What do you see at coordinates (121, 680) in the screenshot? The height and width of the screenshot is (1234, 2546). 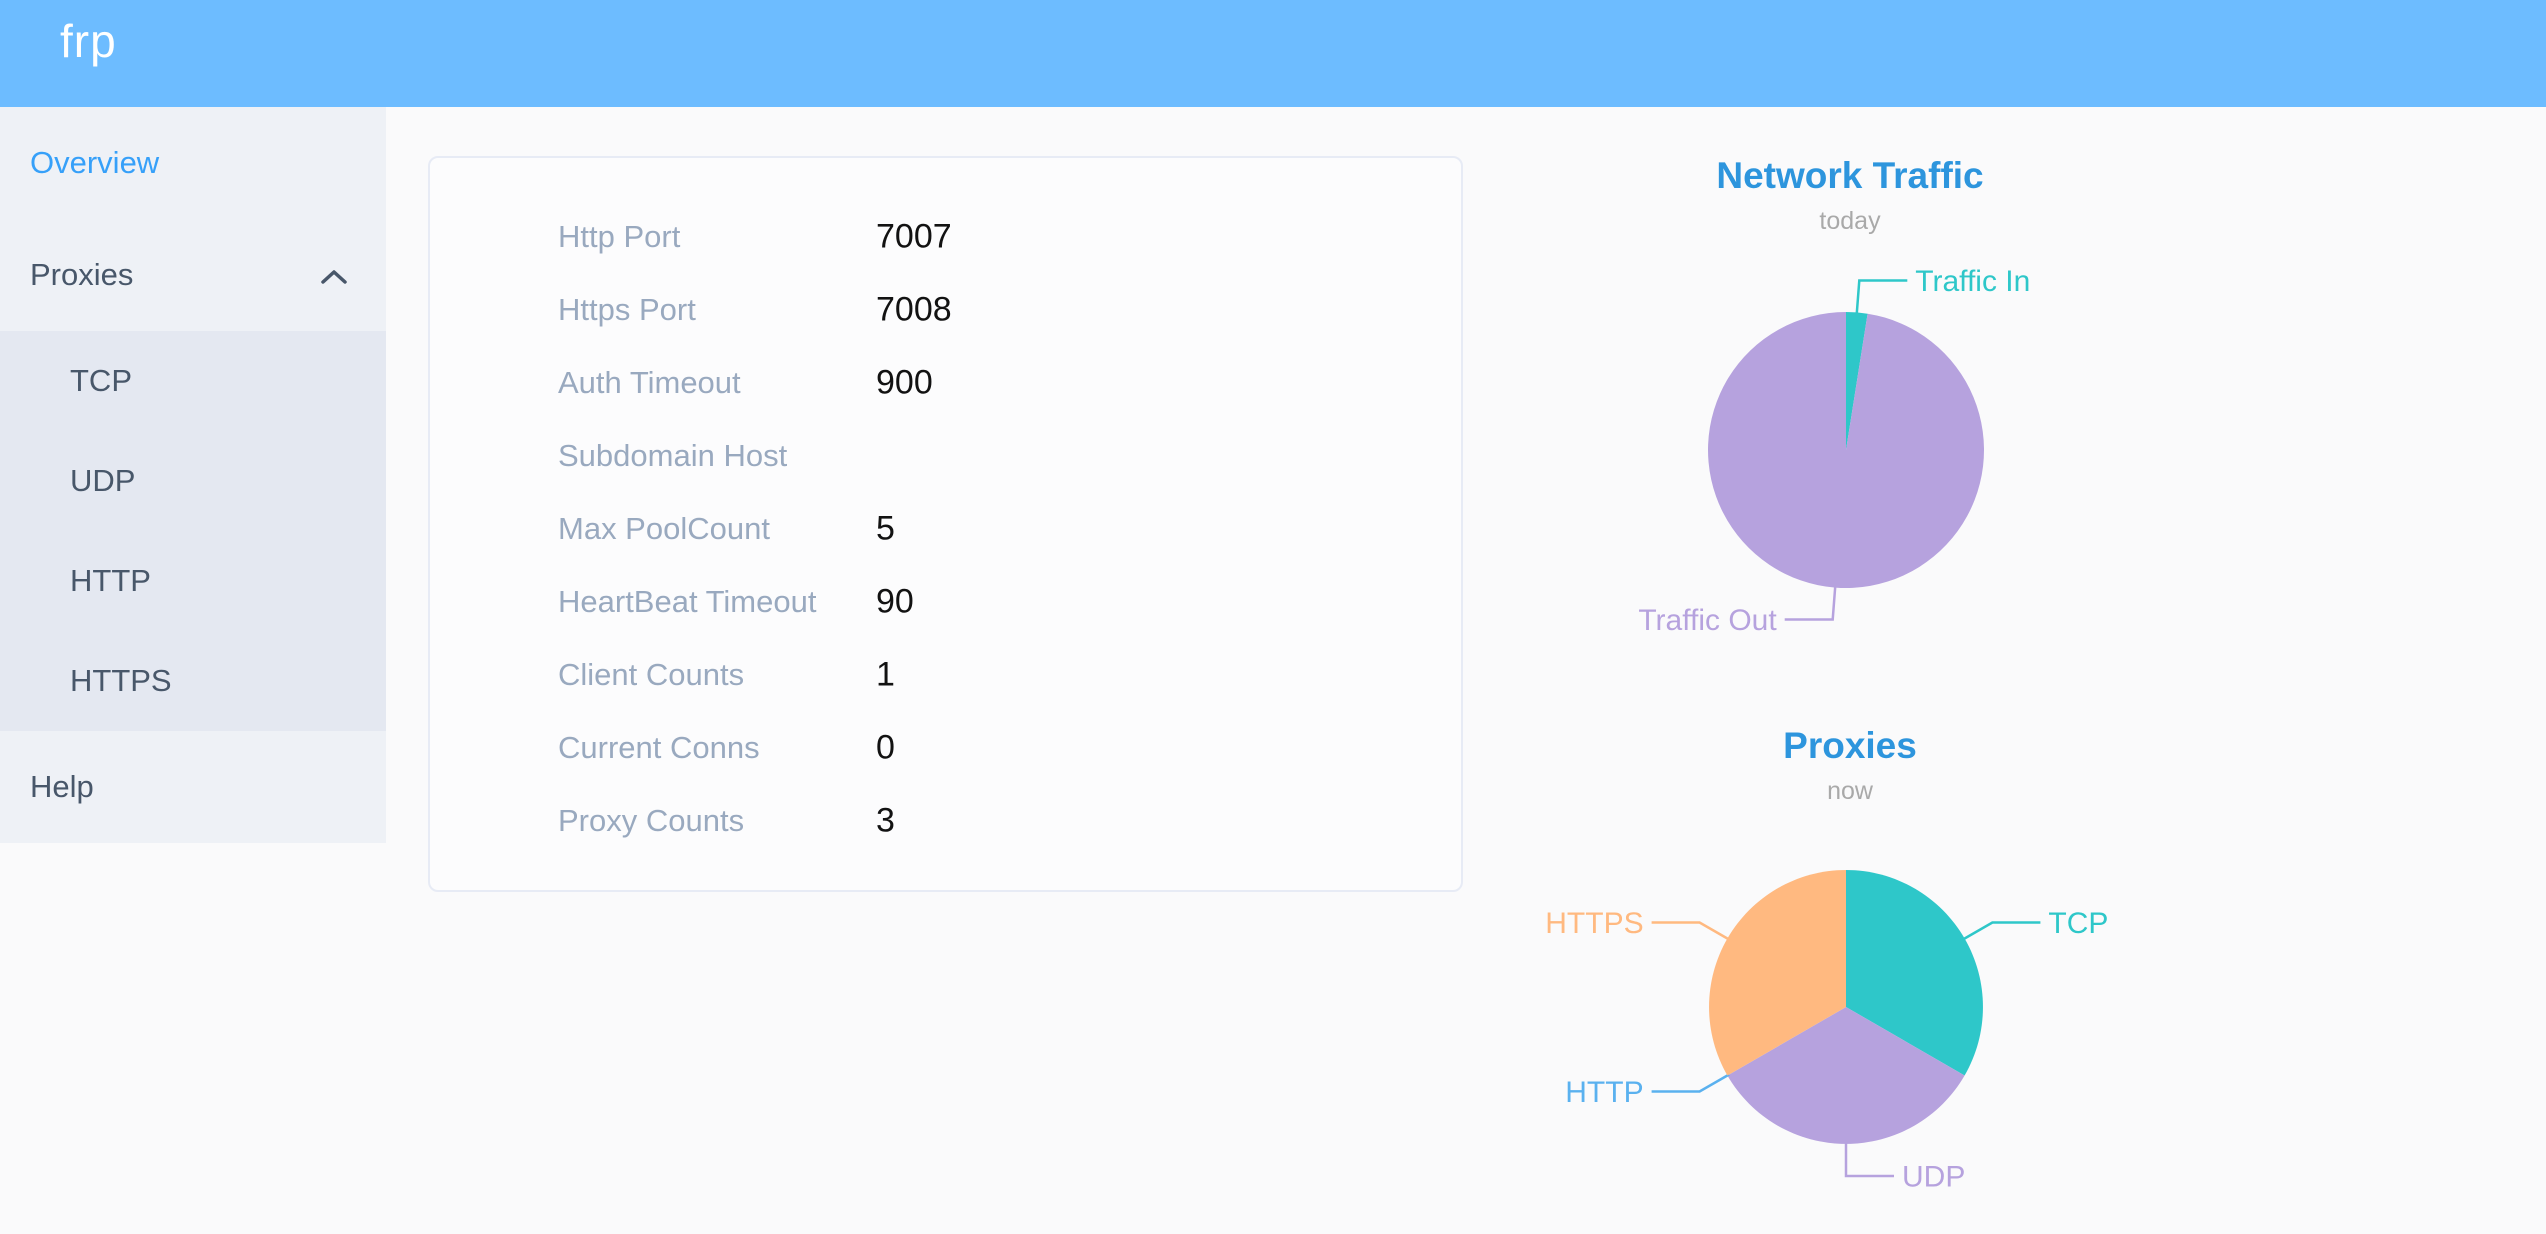 I see `sidebar-item-https-label: HTTPS` at bounding box center [121, 680].